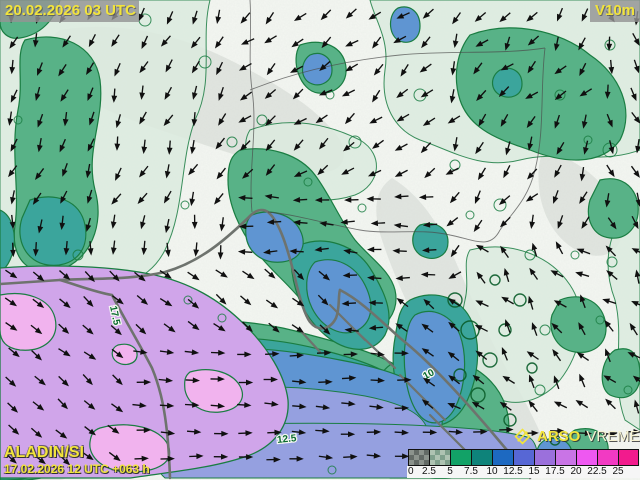 This screenshot has width=640, height=480. I want to click on legend-bin-25+, so click(628, 457).